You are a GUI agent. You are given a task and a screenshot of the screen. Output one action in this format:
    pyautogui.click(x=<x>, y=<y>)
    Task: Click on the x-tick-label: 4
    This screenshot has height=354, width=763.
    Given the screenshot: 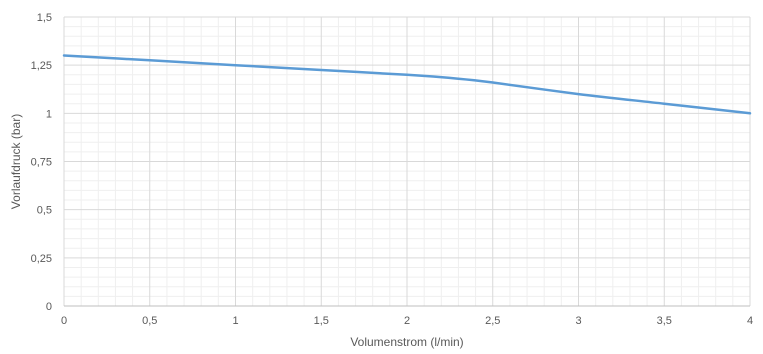 What is the action you would take?
    pyautogui.click(x=750, y=321)
    